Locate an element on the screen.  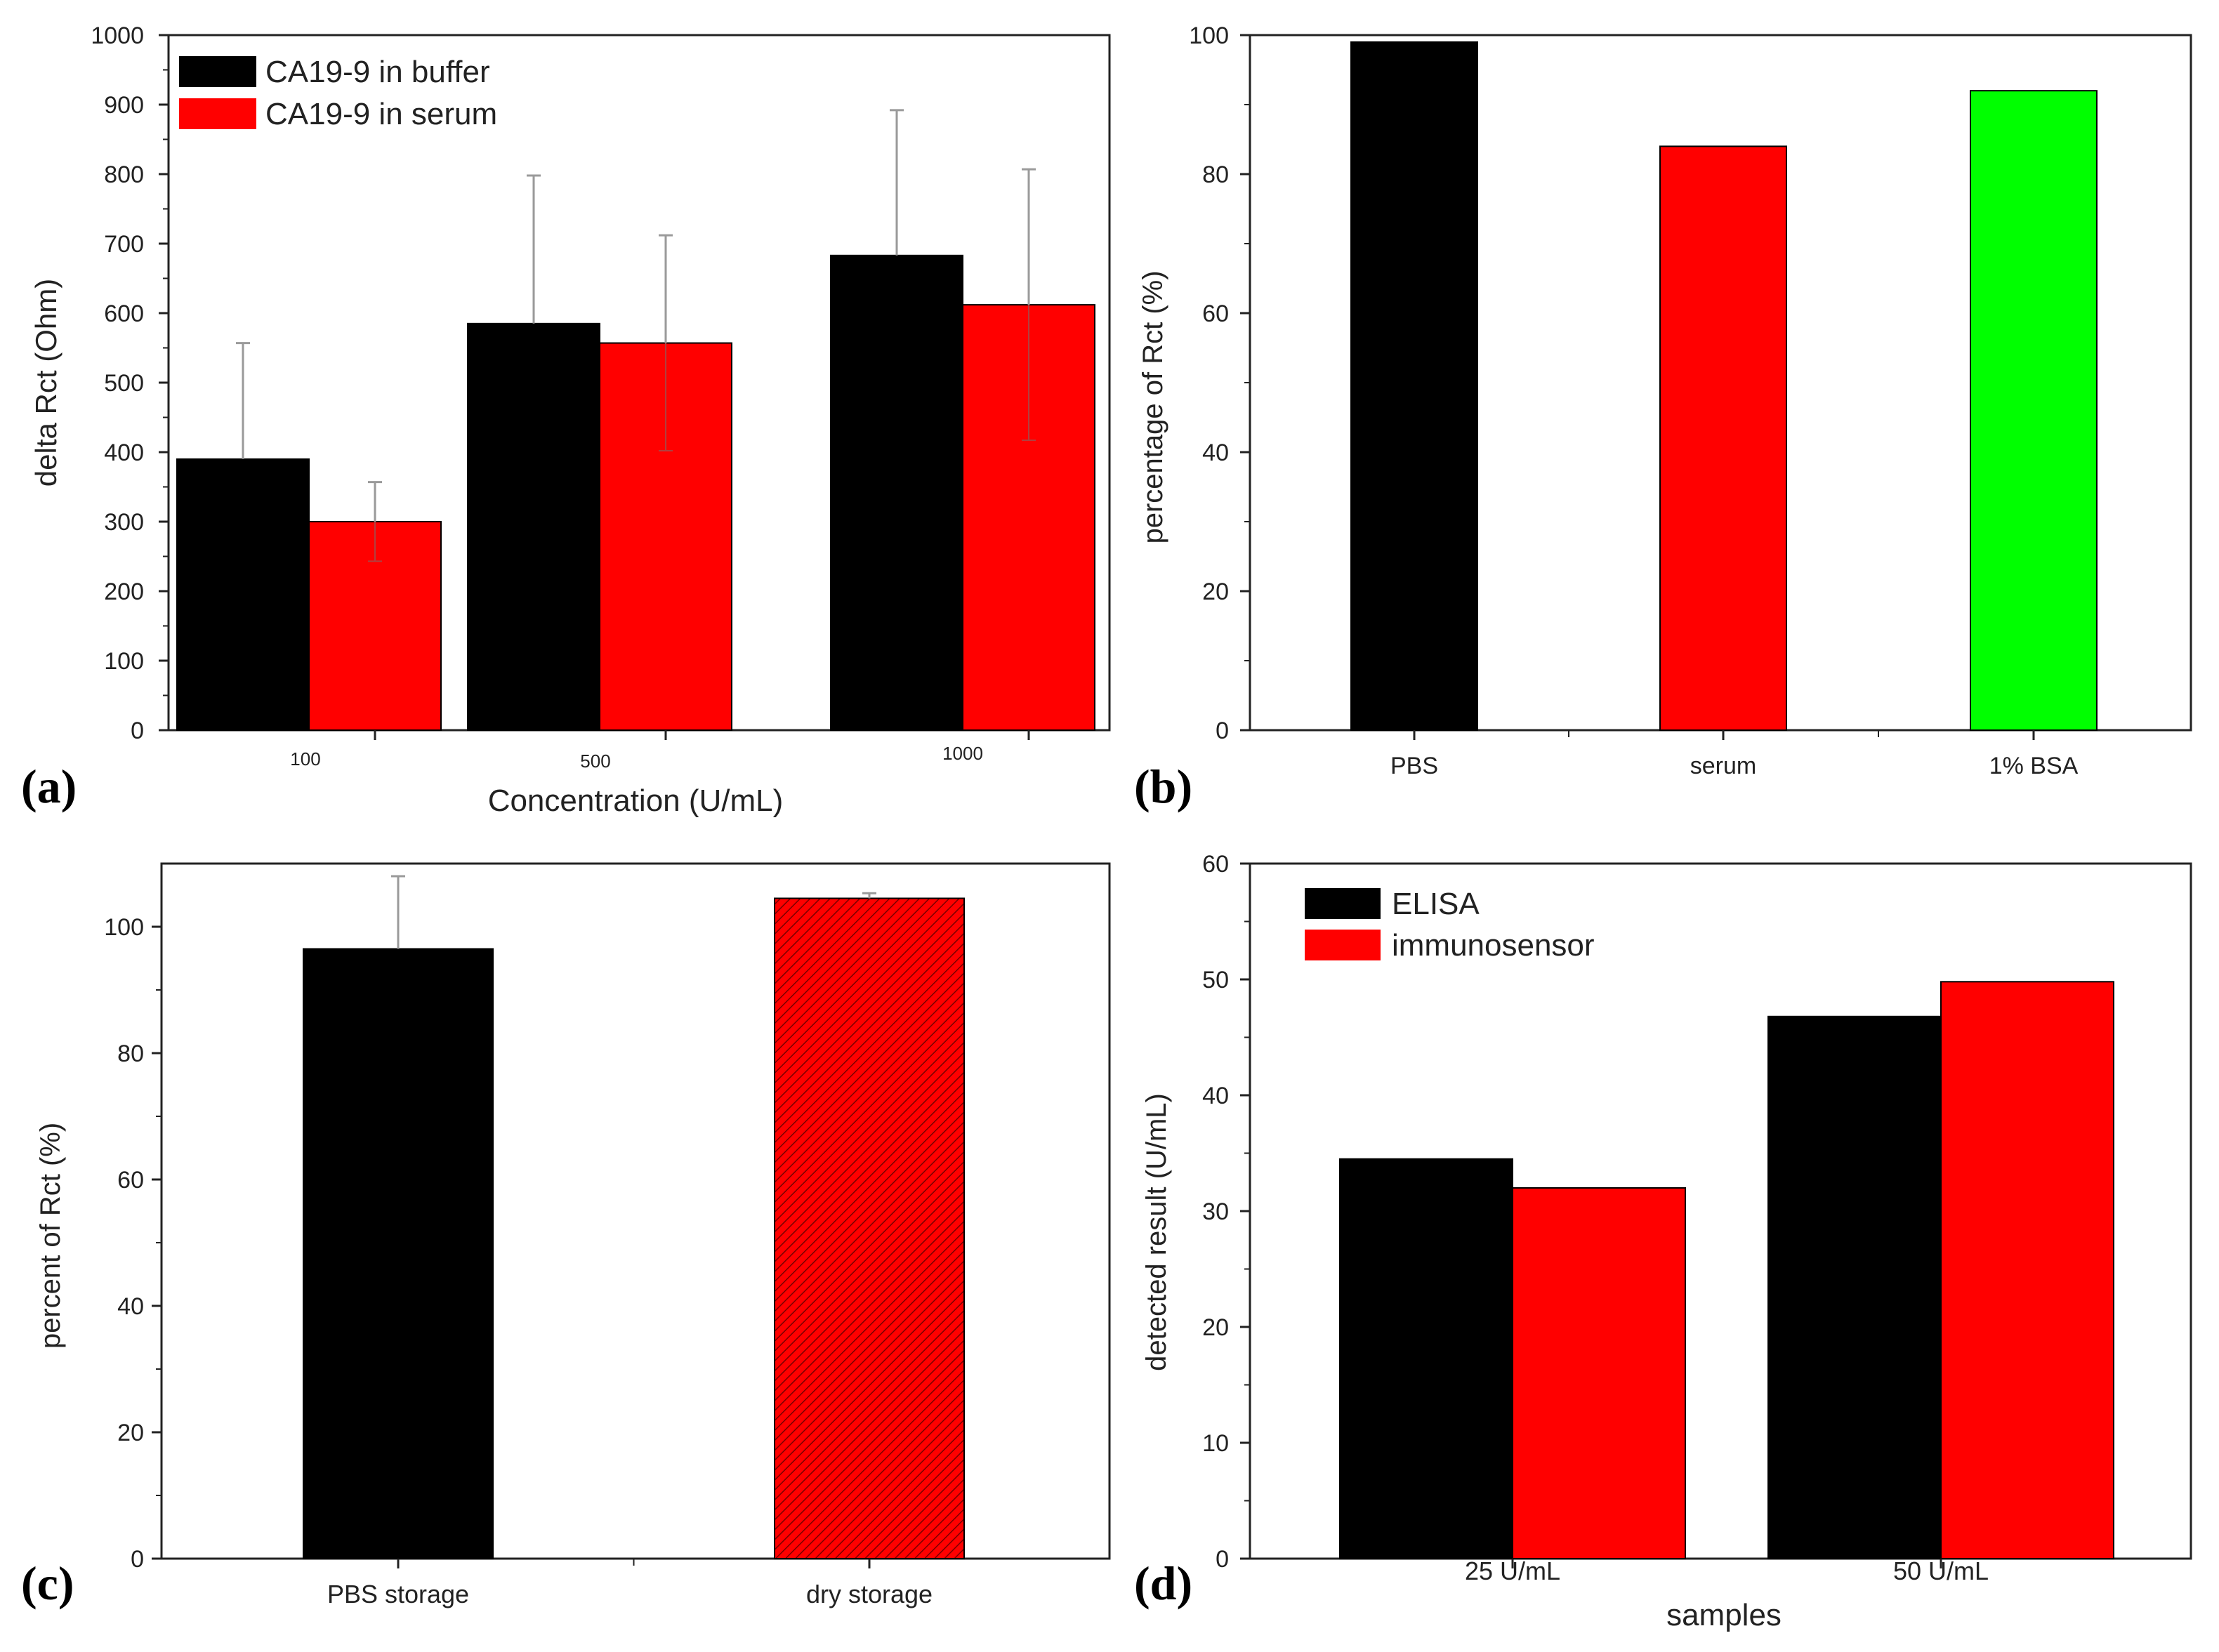
panel-c-y-tick-label: 20 is located at coordinates (130, 1433).